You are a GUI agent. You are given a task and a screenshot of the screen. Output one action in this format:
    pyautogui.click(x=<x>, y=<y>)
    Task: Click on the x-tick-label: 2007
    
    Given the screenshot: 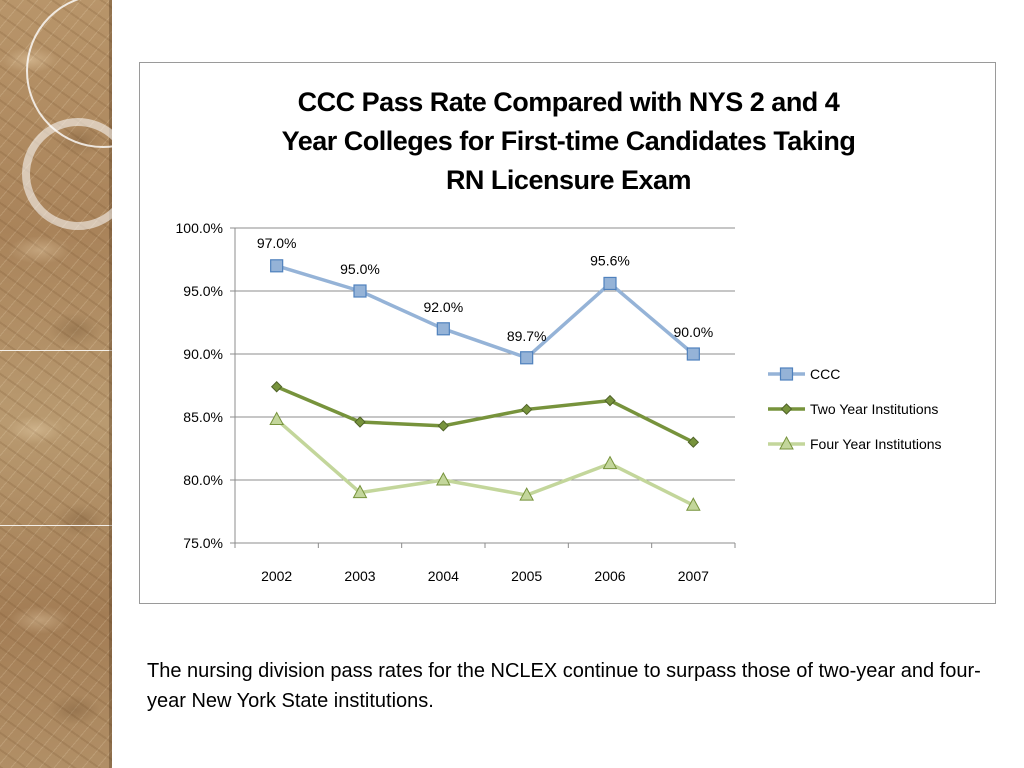 What is the action you would take?
    pyautogui.click(x=693, y=576)
    